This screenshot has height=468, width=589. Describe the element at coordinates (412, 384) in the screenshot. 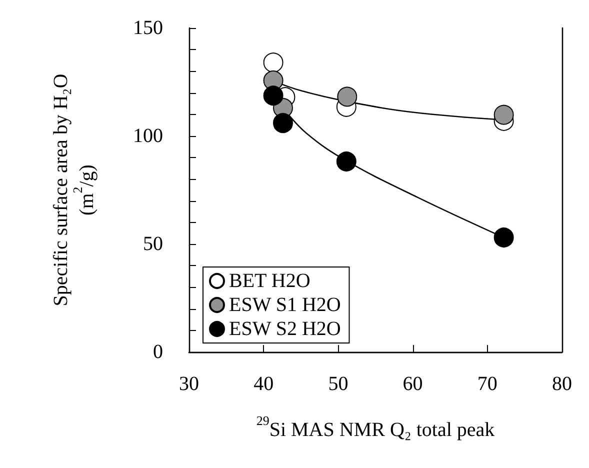

I see `x-tick-label: 60` at that location.